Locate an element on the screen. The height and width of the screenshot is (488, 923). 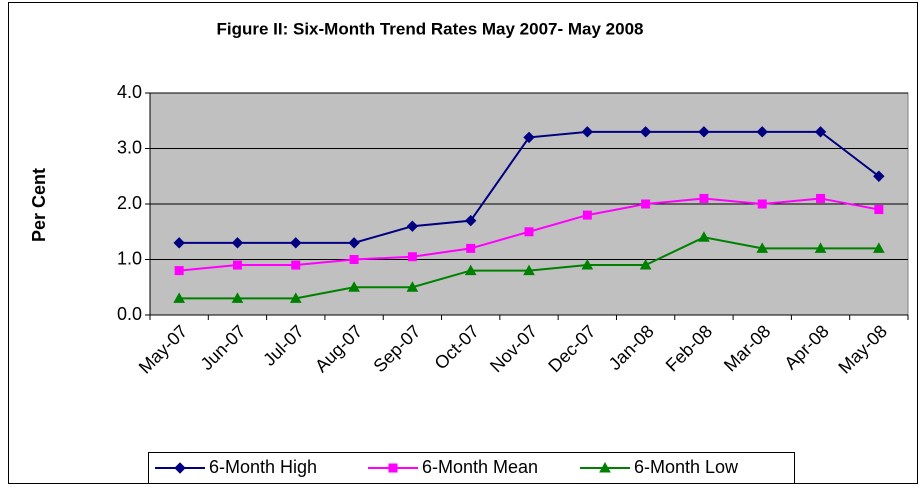
legend-label: 6-Month High is located at coordinates (263, 467).